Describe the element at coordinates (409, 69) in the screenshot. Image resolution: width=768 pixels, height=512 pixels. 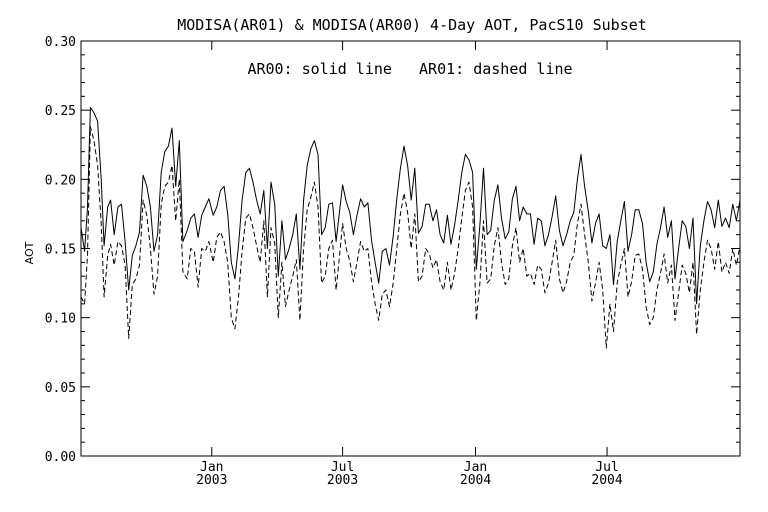
I see `line-style-annotation: AR00: solid line AR01: dashed line` at that location.